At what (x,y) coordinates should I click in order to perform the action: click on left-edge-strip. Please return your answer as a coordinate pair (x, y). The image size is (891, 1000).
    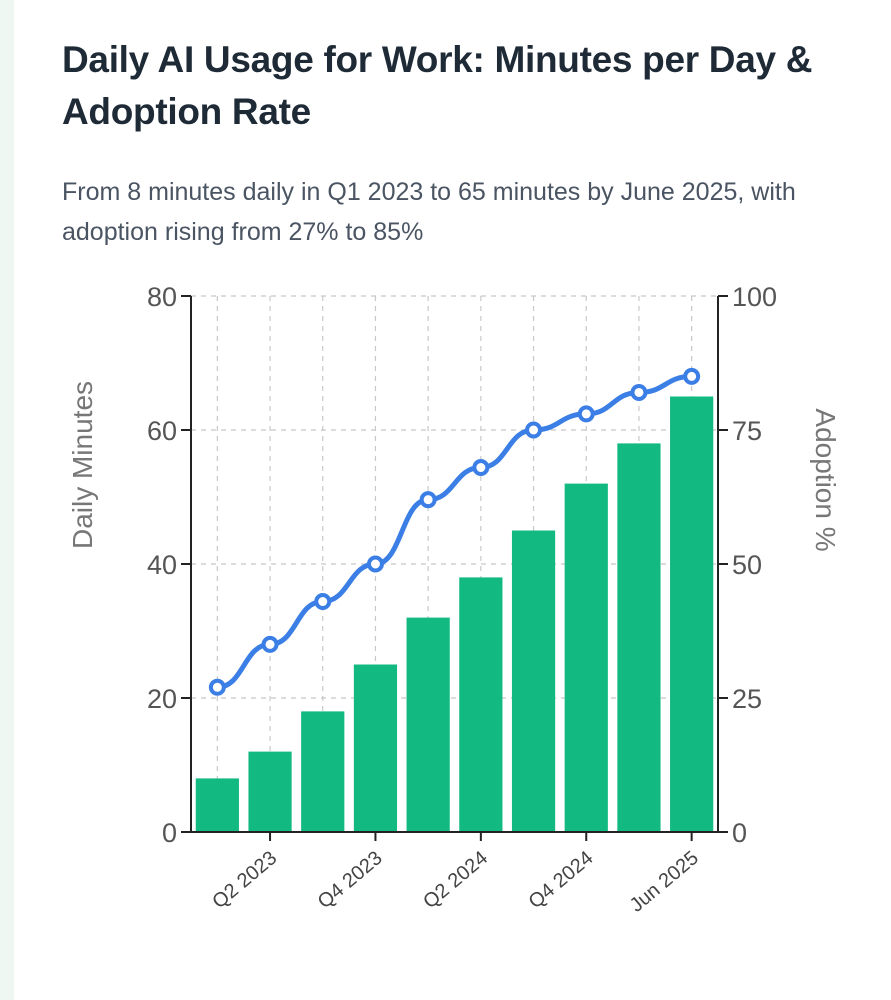
    Looking at the image, I should click on (7, 500).